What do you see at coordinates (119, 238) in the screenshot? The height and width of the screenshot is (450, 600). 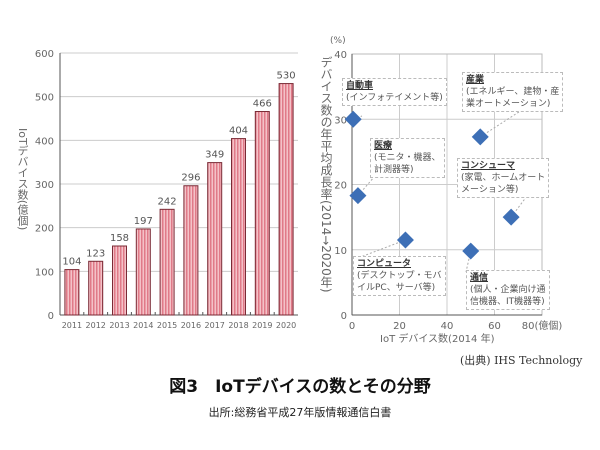 I see `bar-data-label: 158` at bounding box center [119, 238].